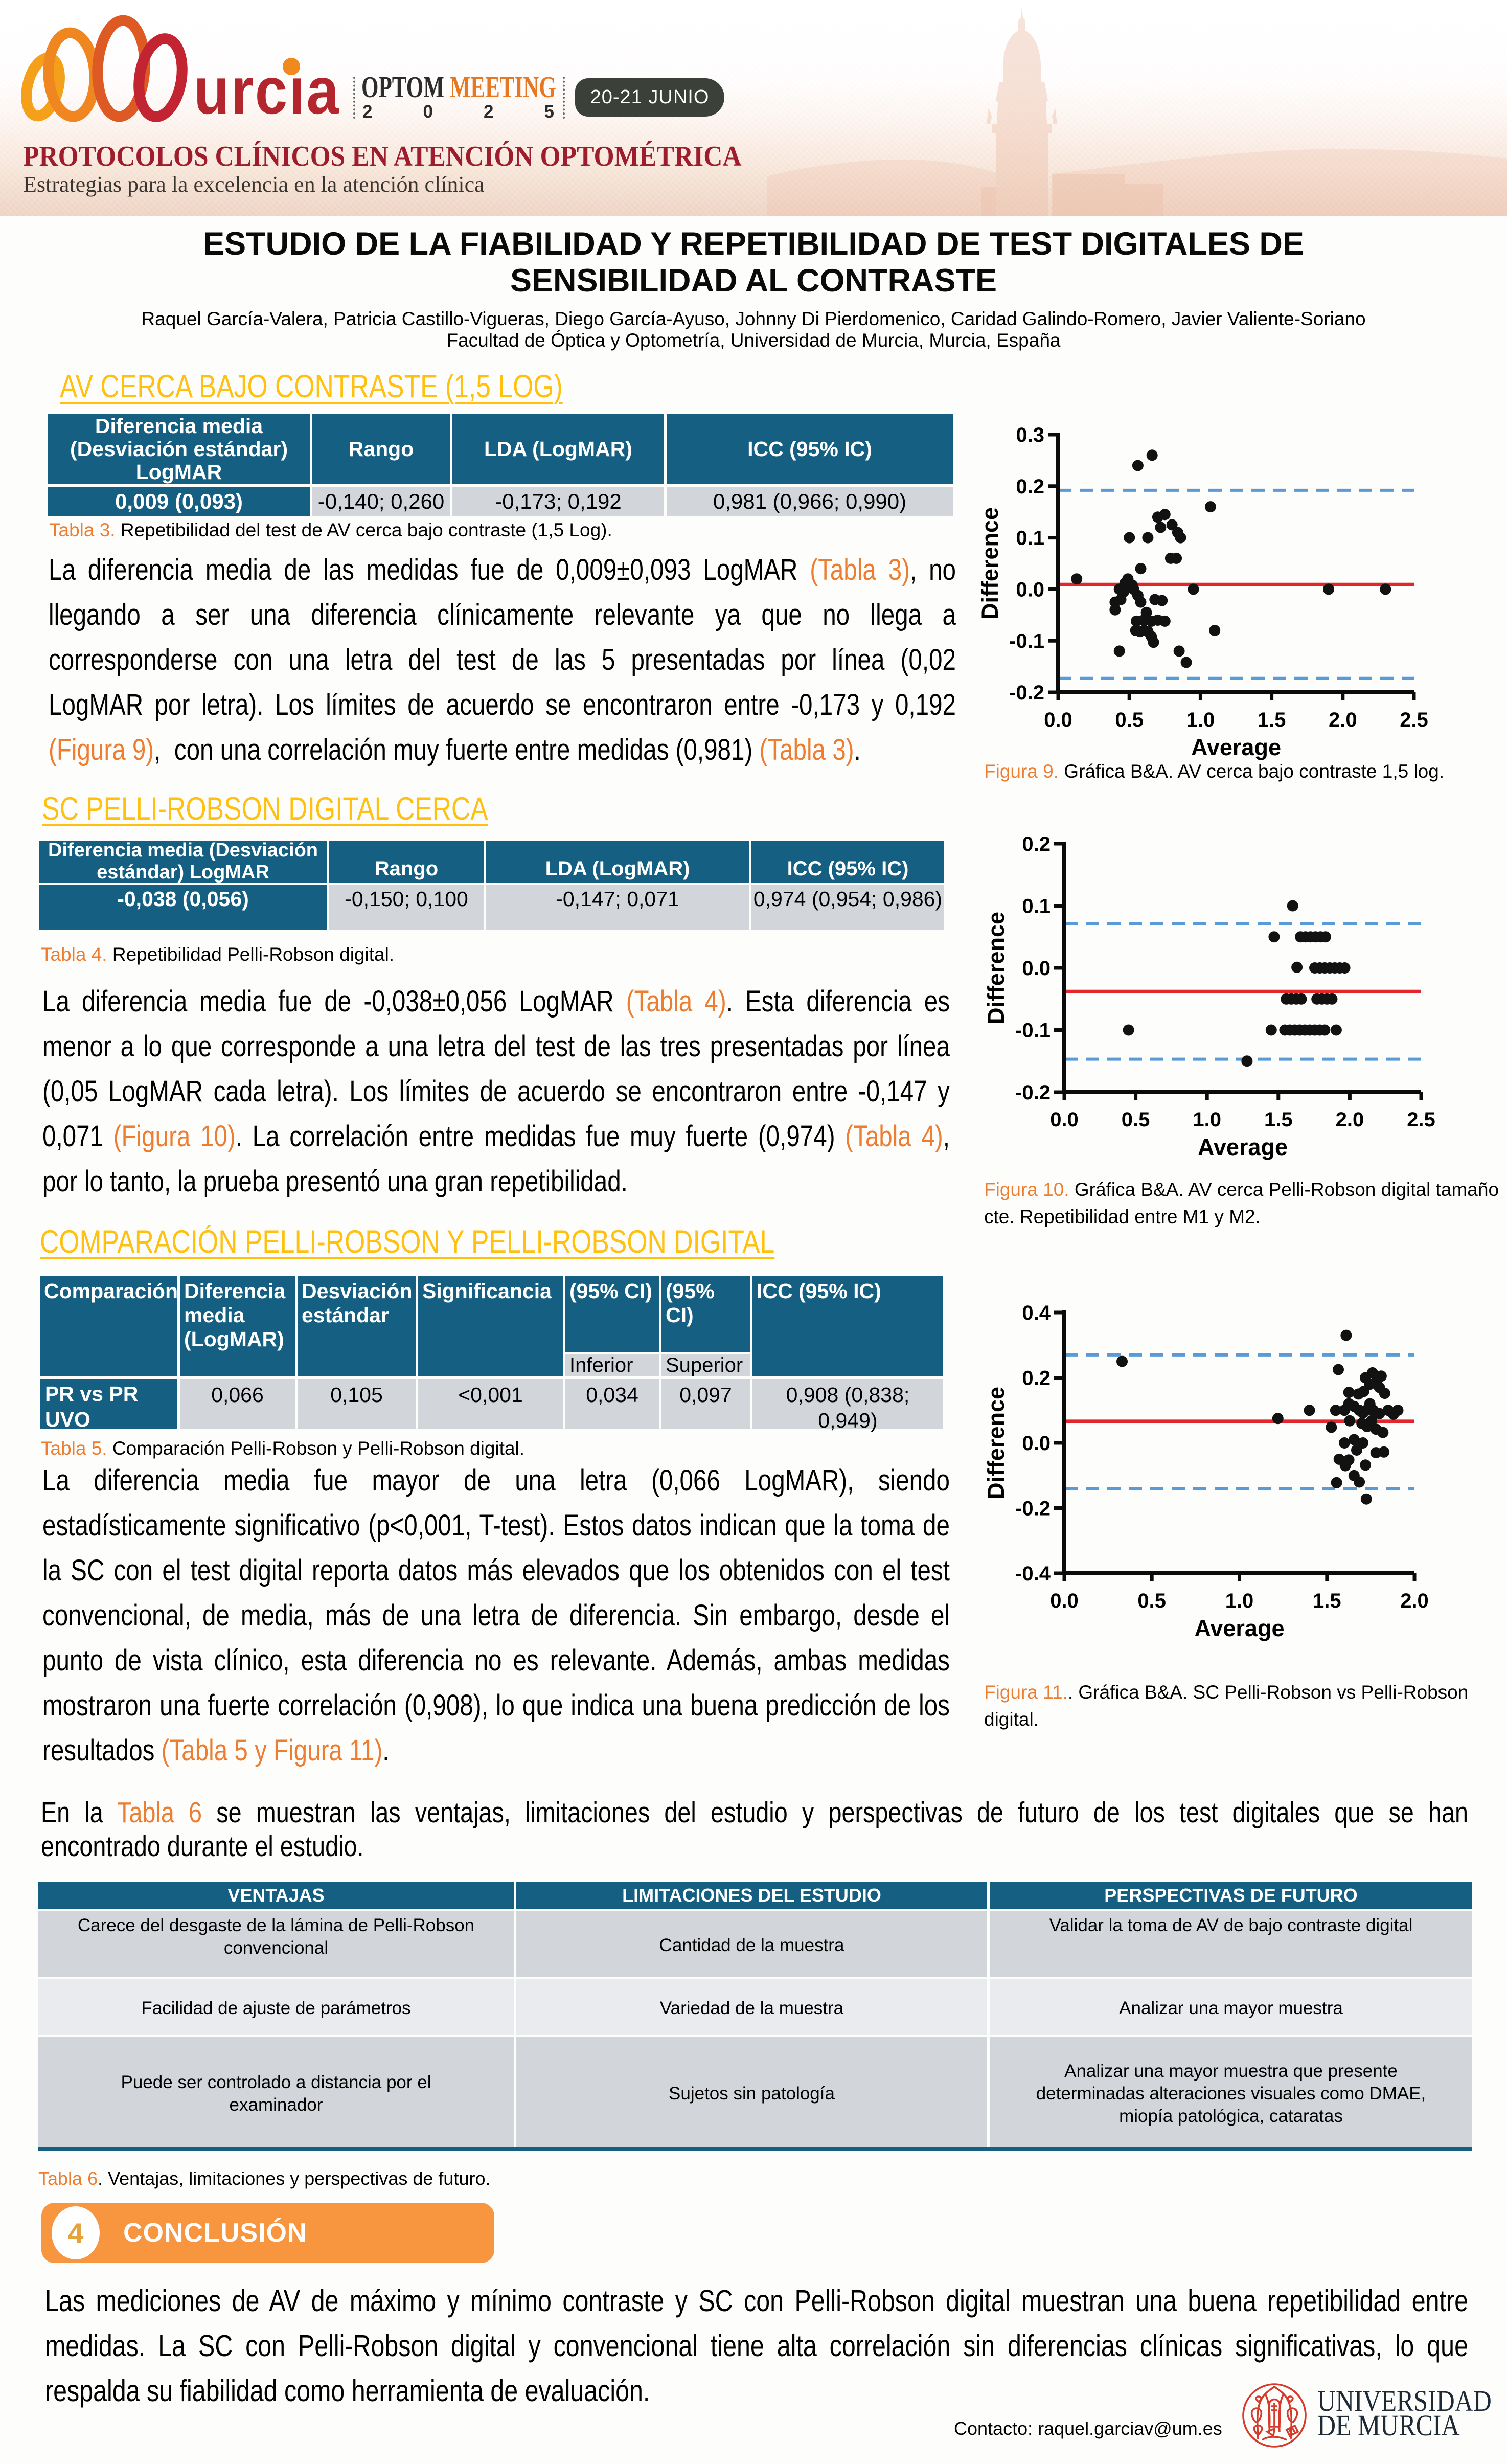 The image size is (1507, 2464). What do you see at coordinates (1030, 435) in the screenshot?
I see `svg-text: 0.3` at bounding box center [1030, 435].